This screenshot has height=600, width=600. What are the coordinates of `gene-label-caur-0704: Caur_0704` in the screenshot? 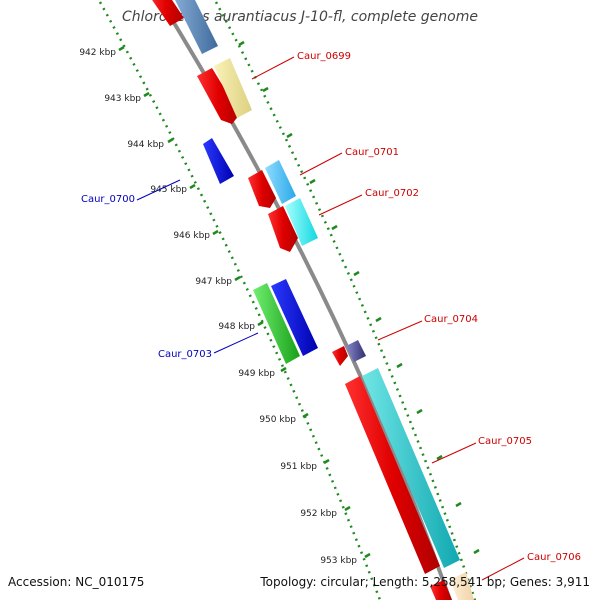 It's located at (451, 319).